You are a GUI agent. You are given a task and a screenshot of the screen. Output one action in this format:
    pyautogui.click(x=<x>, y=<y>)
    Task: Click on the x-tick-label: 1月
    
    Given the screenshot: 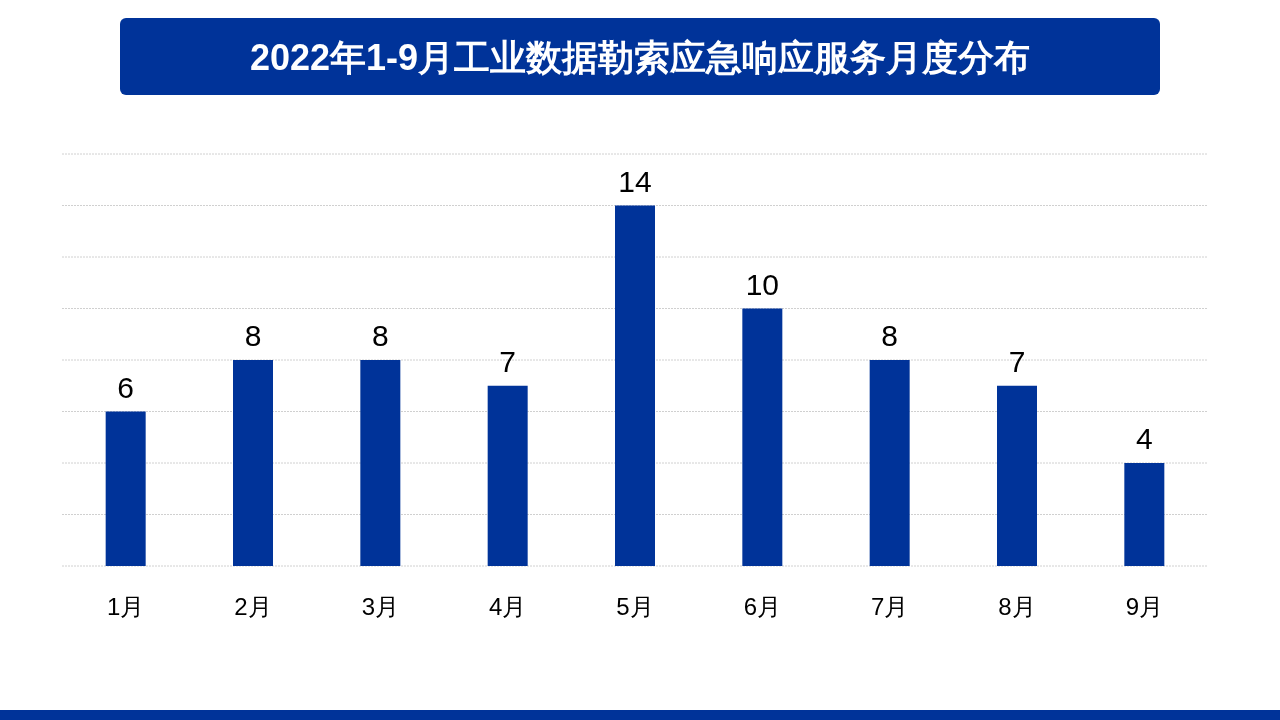 What is the action you would take?
    pyautogui.click(x=125, y=606)
    